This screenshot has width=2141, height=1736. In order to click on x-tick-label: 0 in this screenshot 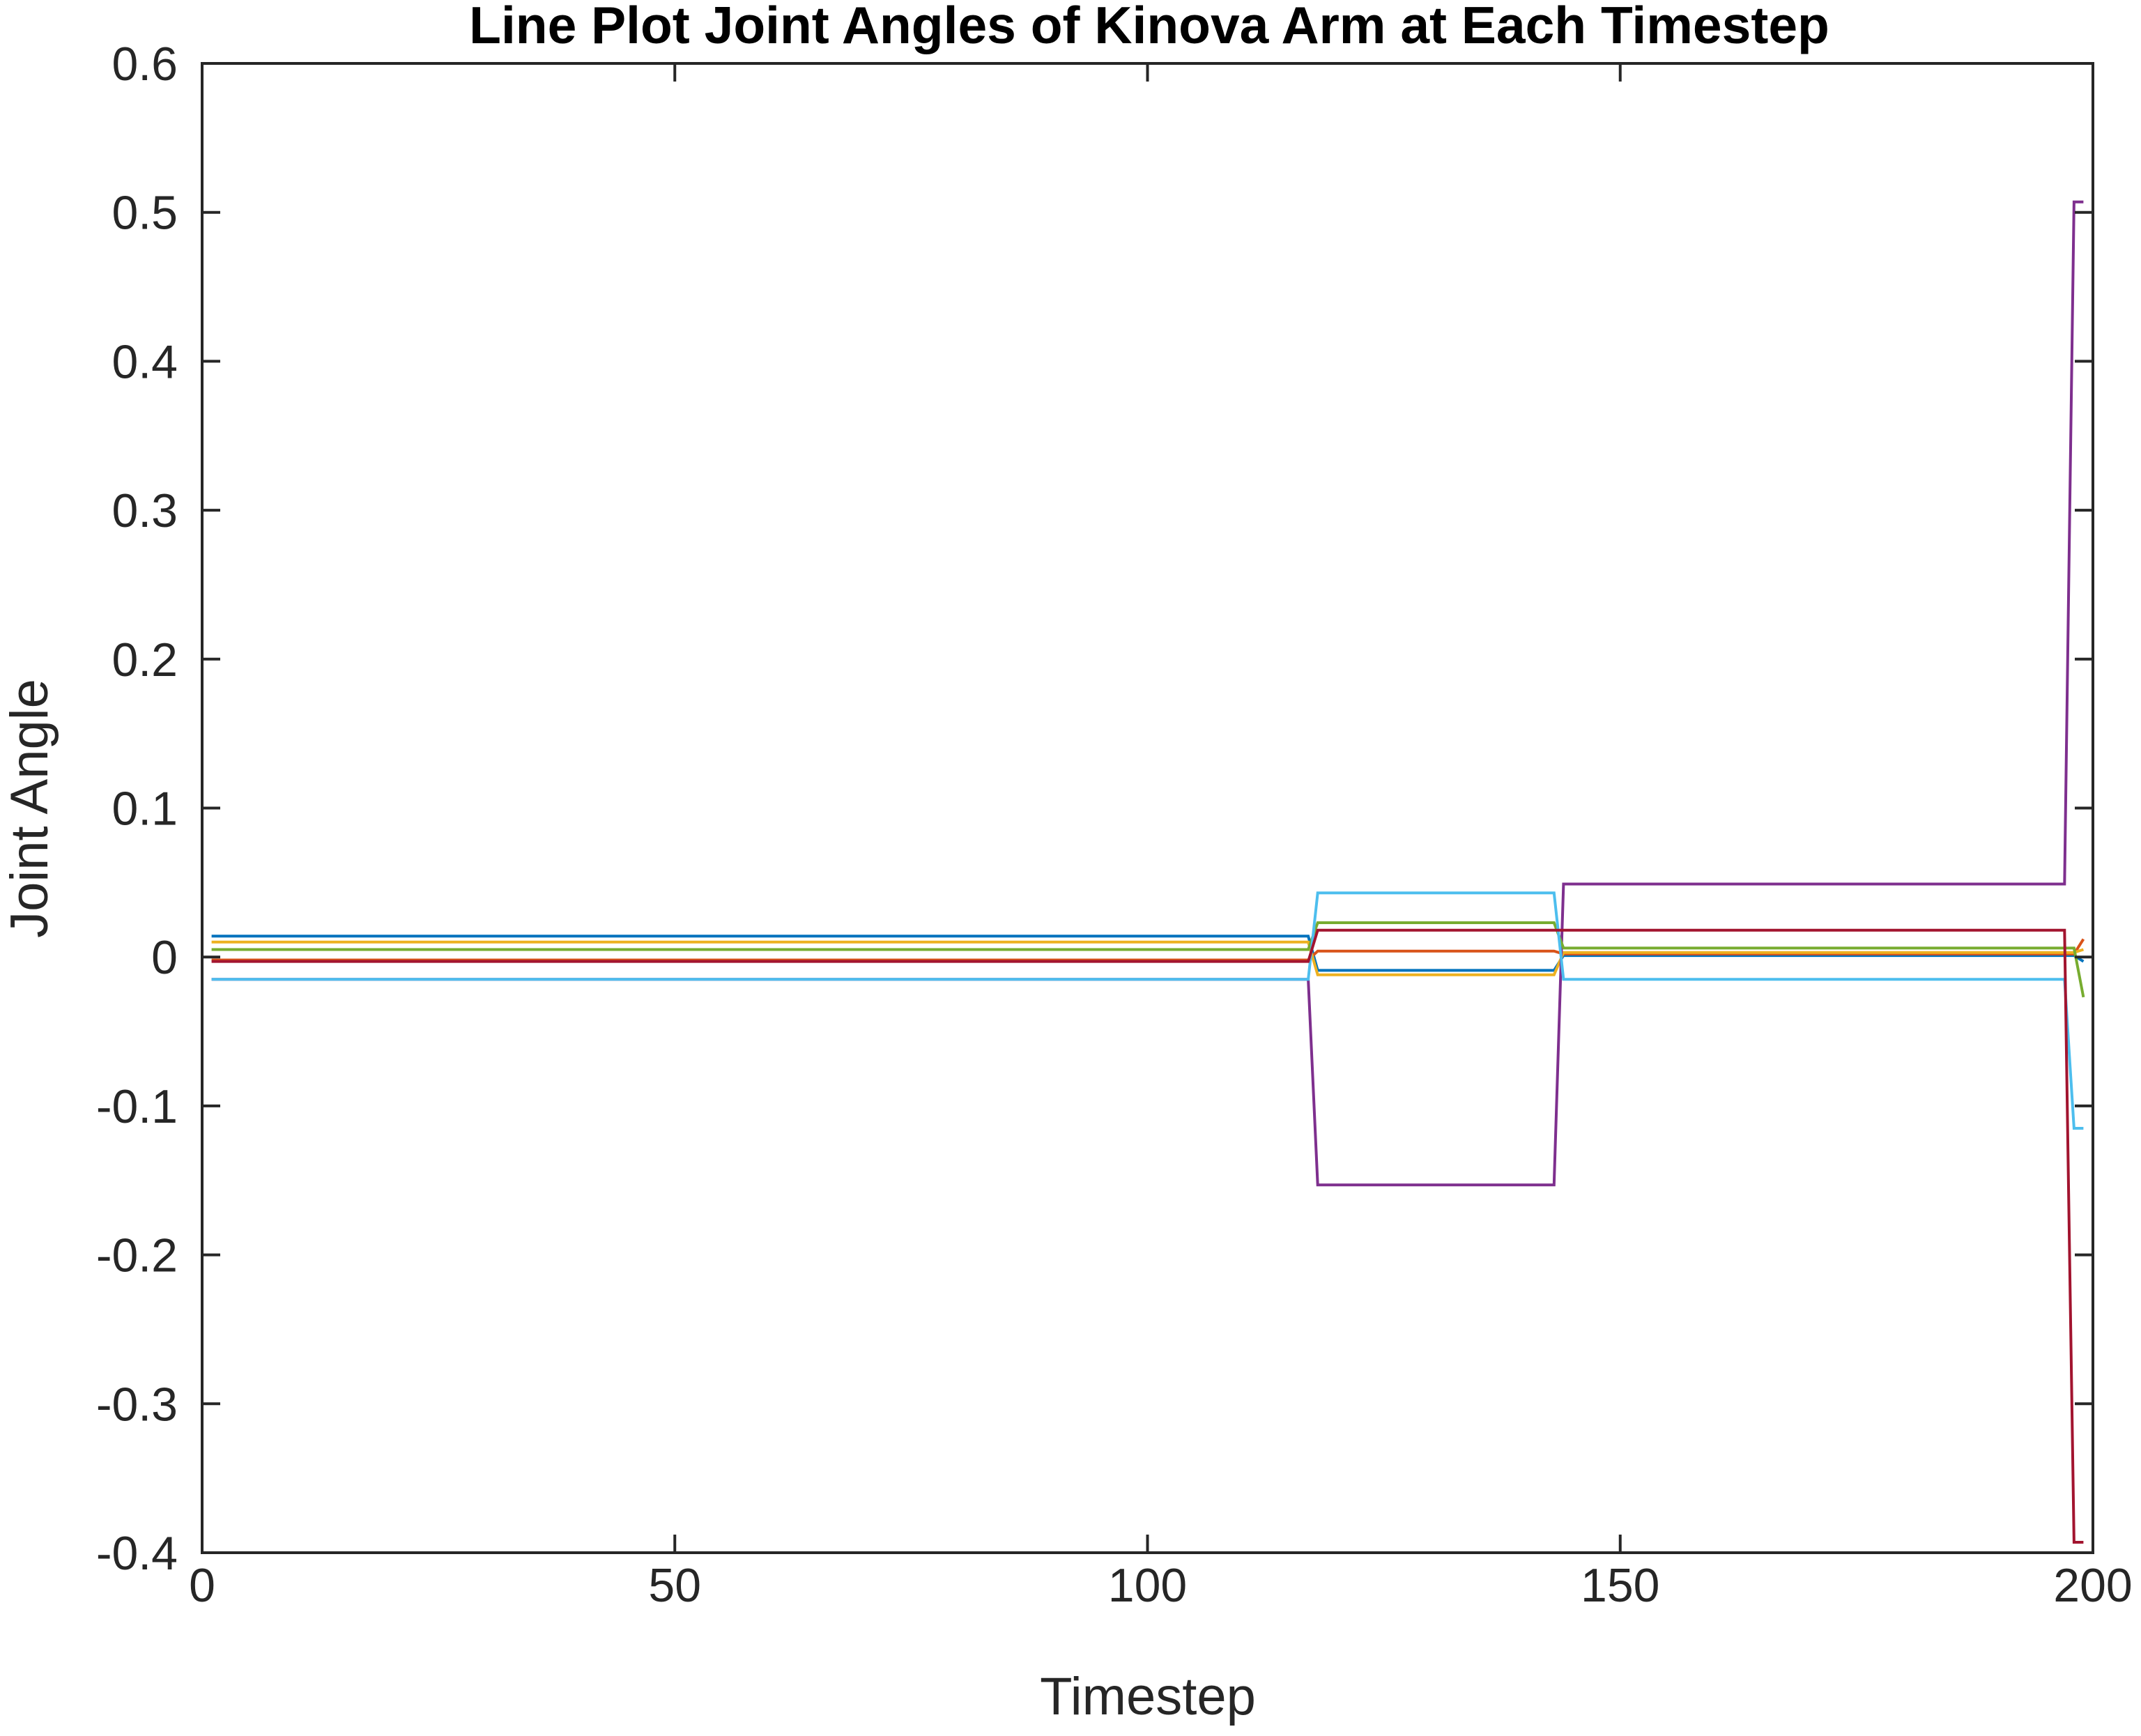, I will do `click(202, 1585)`.